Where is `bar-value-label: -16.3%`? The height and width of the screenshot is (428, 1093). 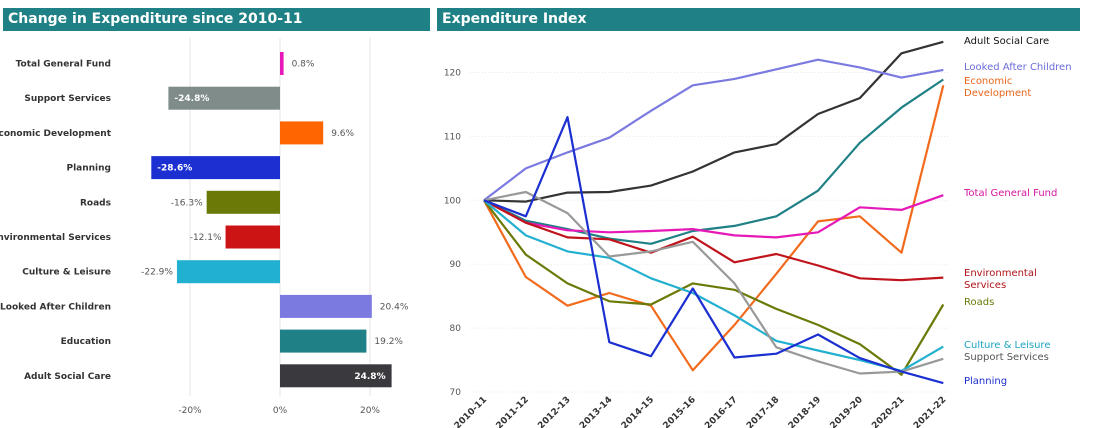 bar-value-label: -16.3% is located at coordinates (187, 203).